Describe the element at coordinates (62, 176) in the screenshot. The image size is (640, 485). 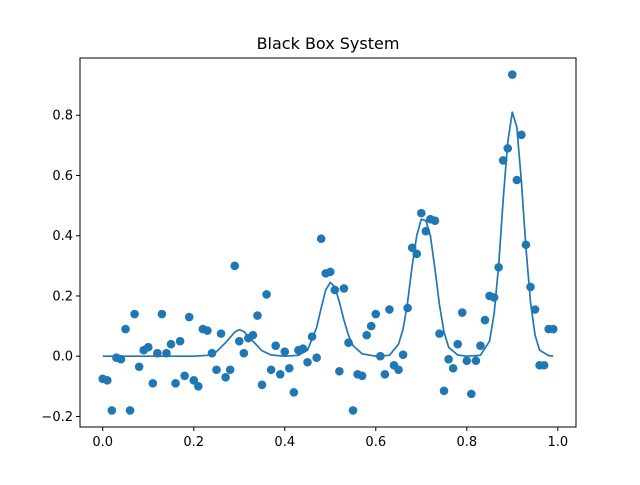
I see `y-tick-label: 0.6` at that location.